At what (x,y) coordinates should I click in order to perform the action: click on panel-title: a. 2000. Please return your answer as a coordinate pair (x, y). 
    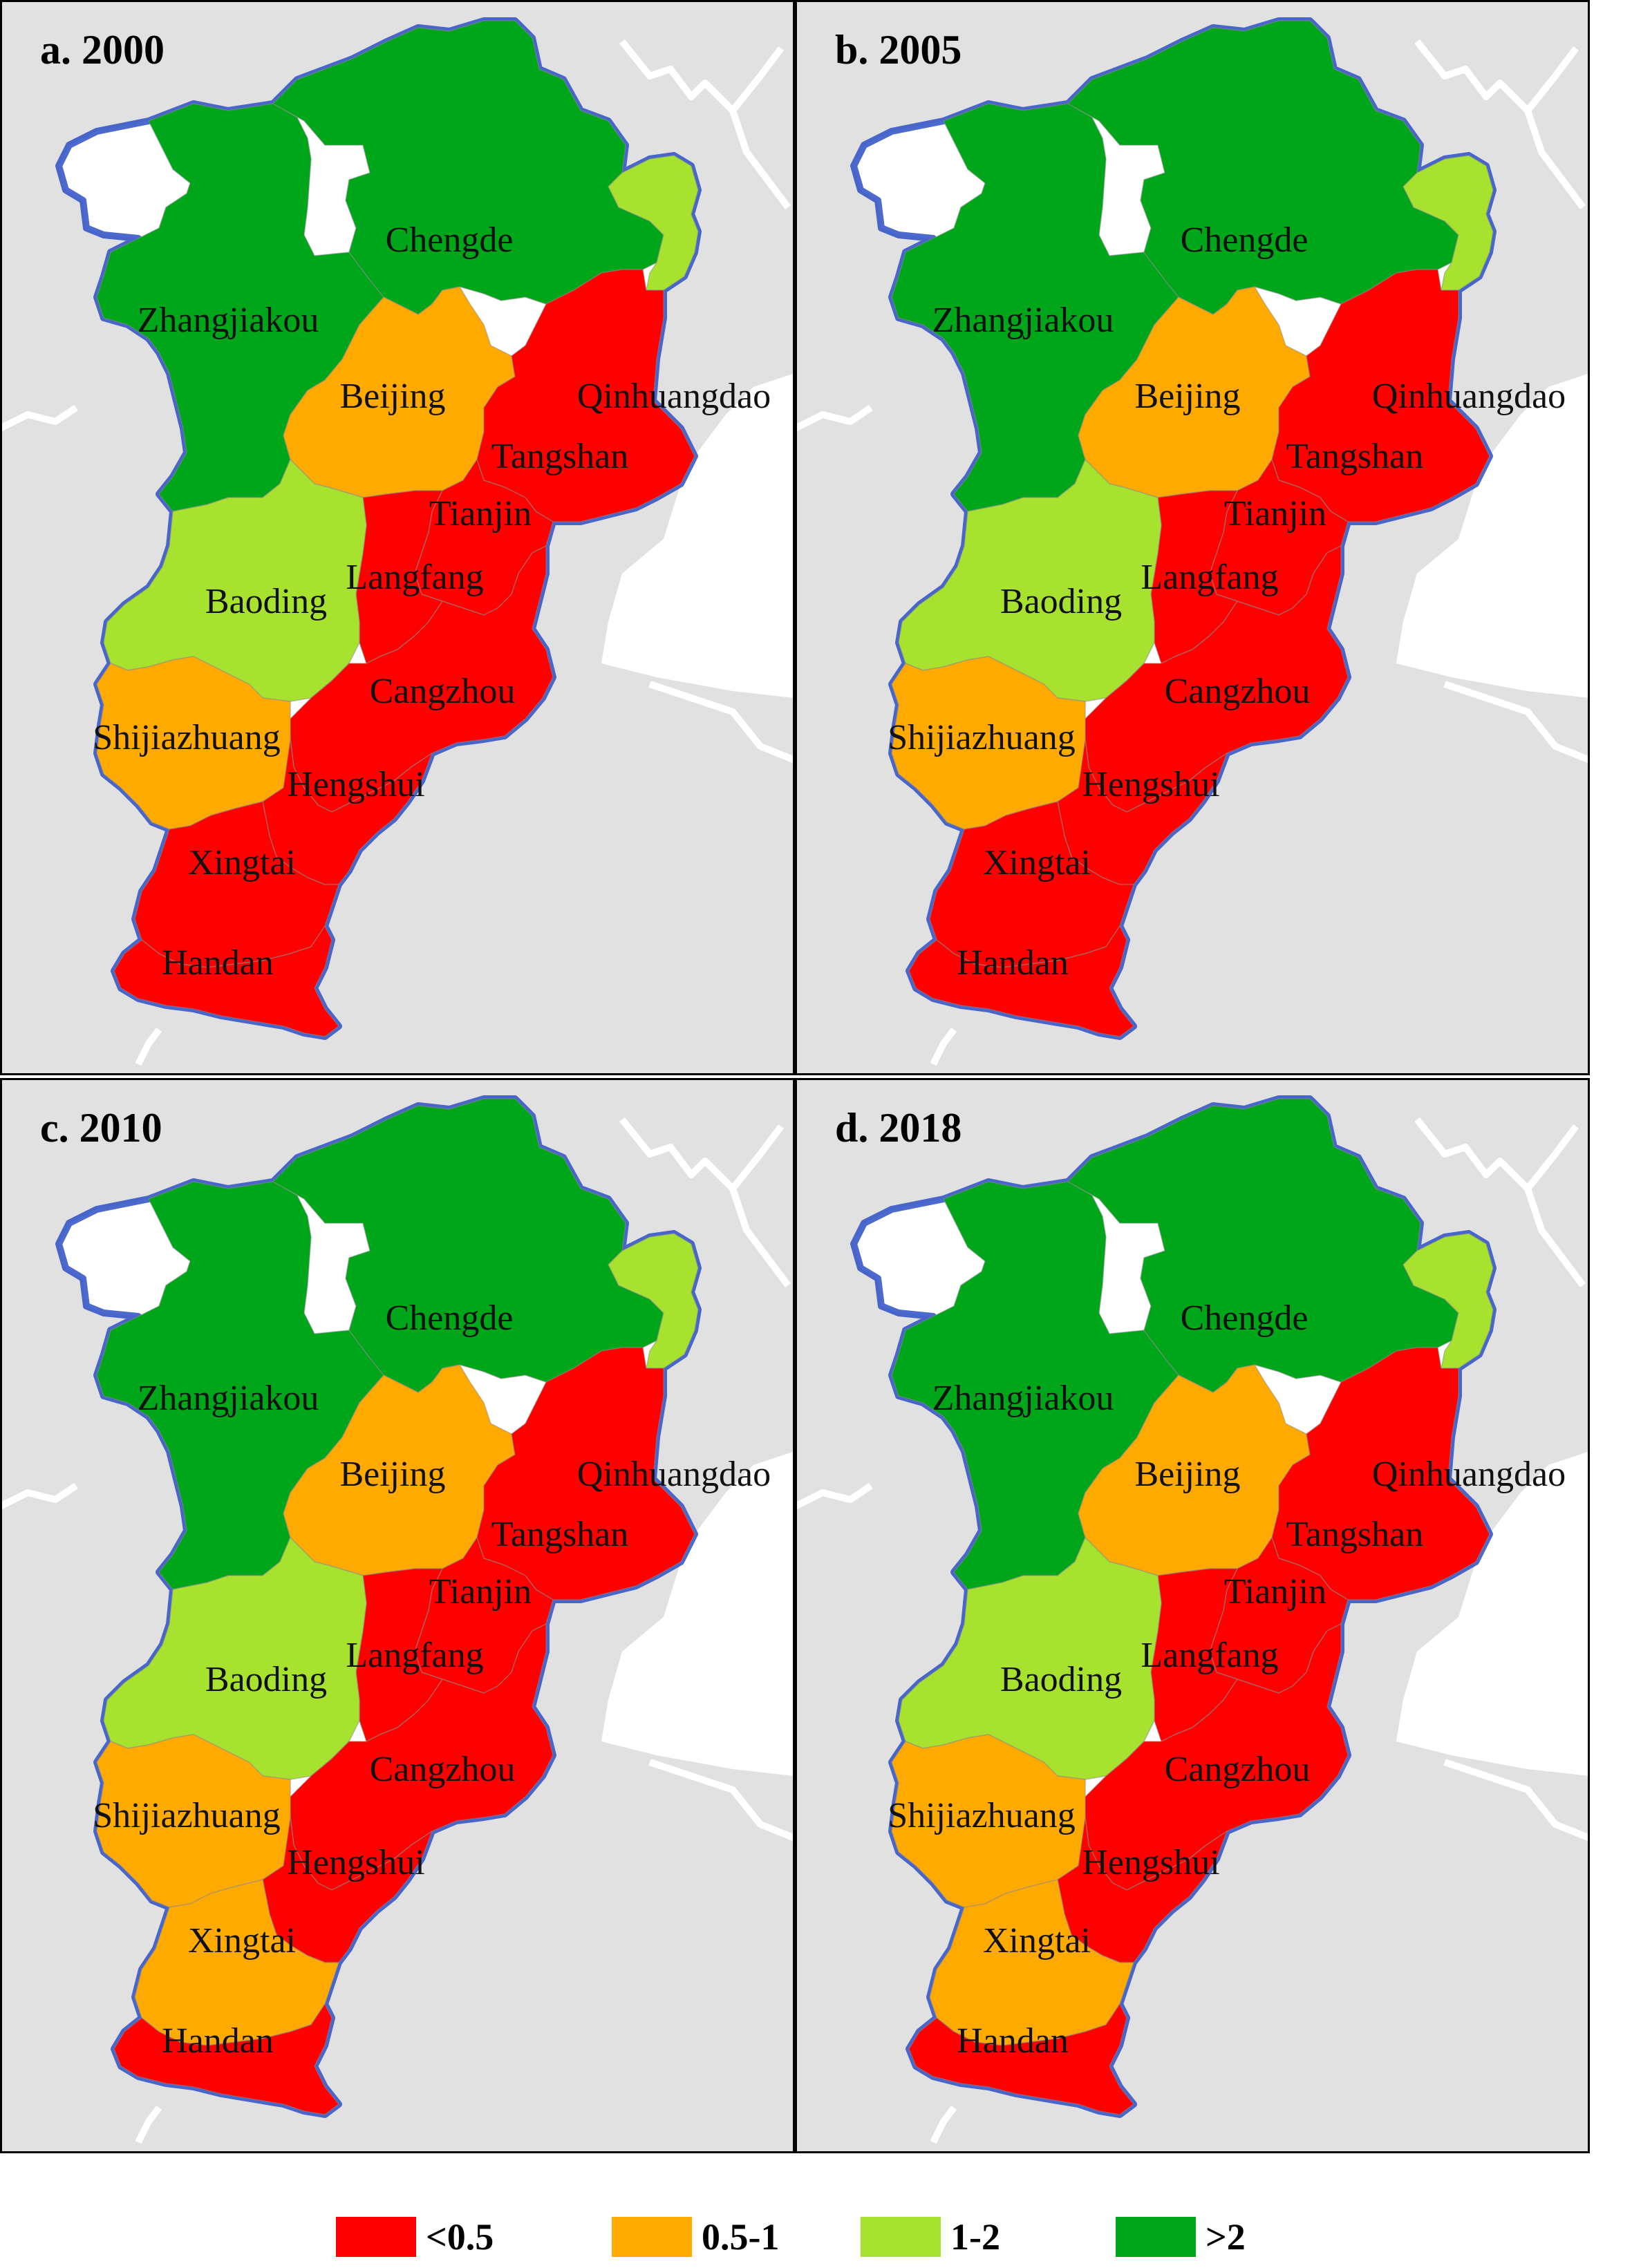
    Looking at the image, I should click on (103, 50).